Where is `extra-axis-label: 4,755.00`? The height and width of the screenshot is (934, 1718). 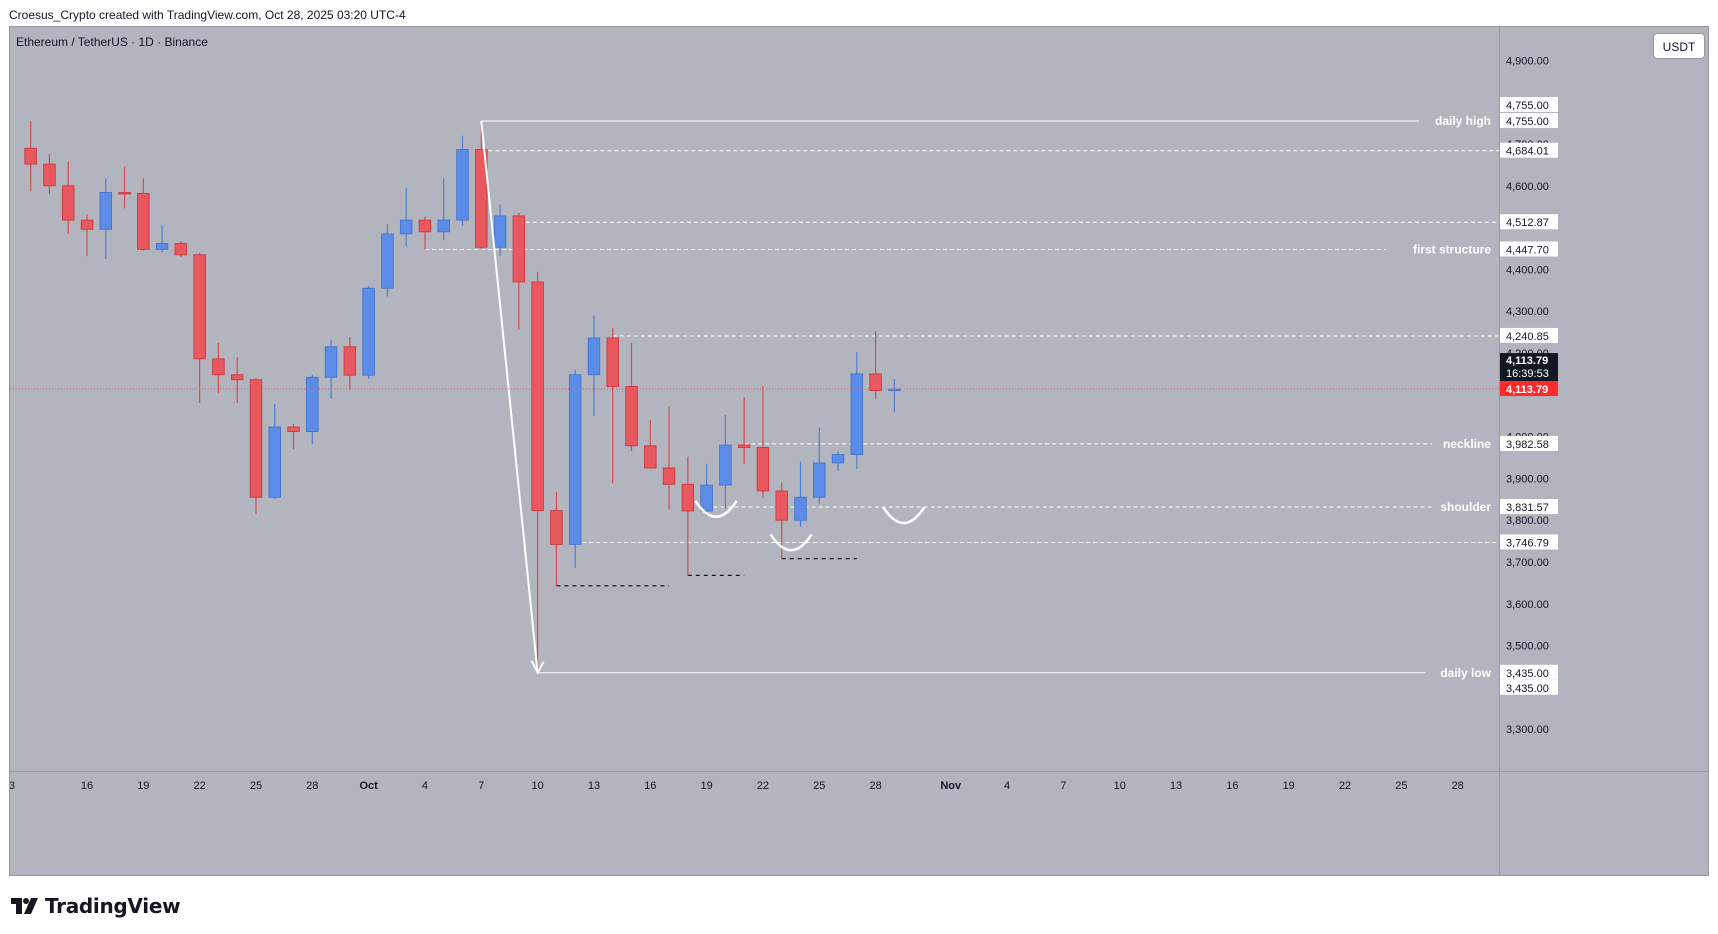
extra-axis-label: 4,755.00 is located at coordinates (1527, 106).